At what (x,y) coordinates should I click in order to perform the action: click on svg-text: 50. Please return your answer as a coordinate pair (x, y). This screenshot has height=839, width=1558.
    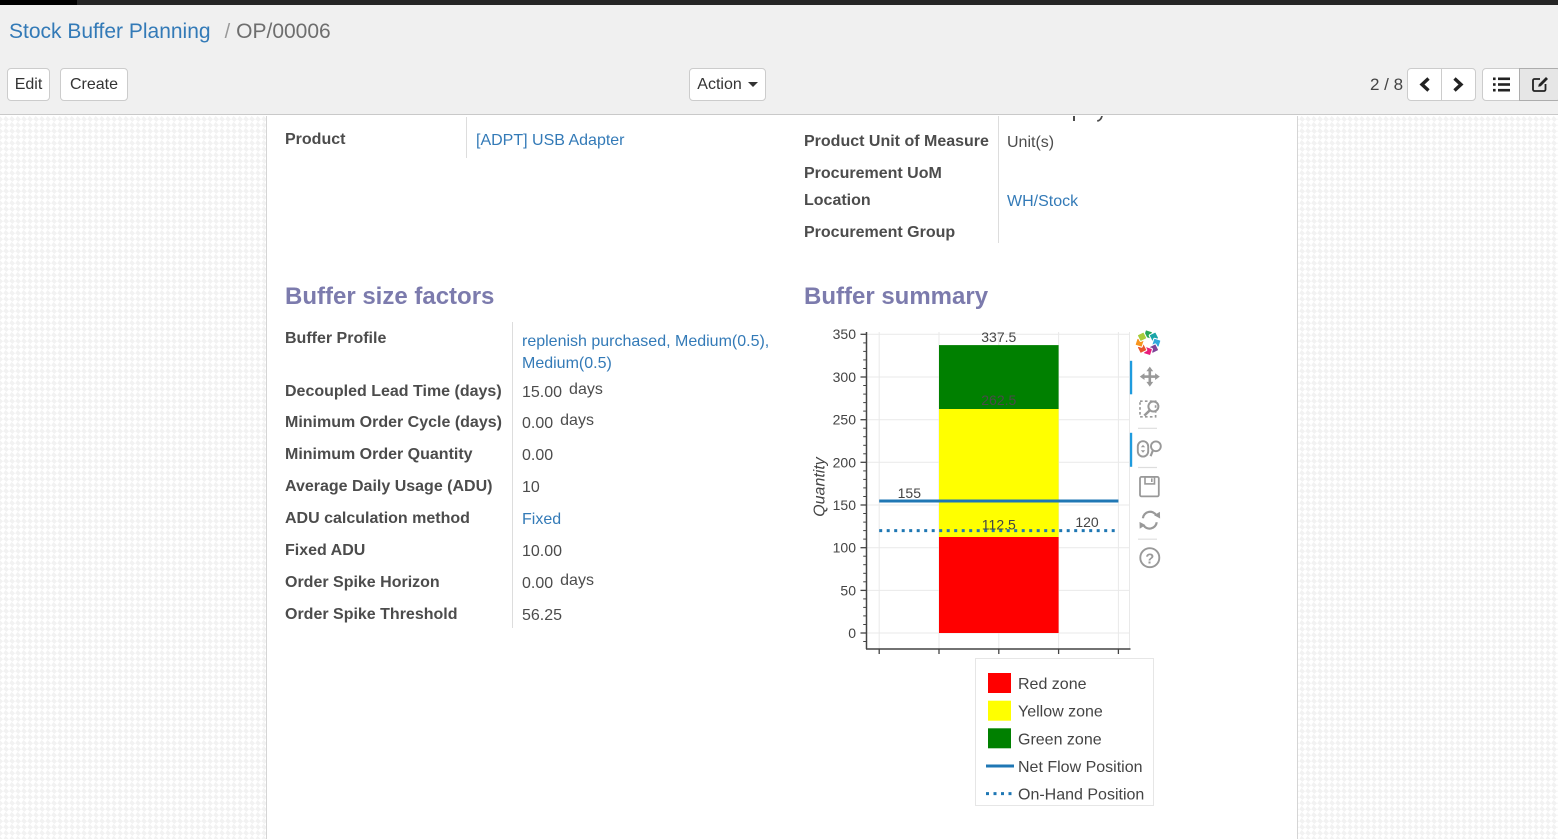
    Looking at the image, I should click on (848, 590).